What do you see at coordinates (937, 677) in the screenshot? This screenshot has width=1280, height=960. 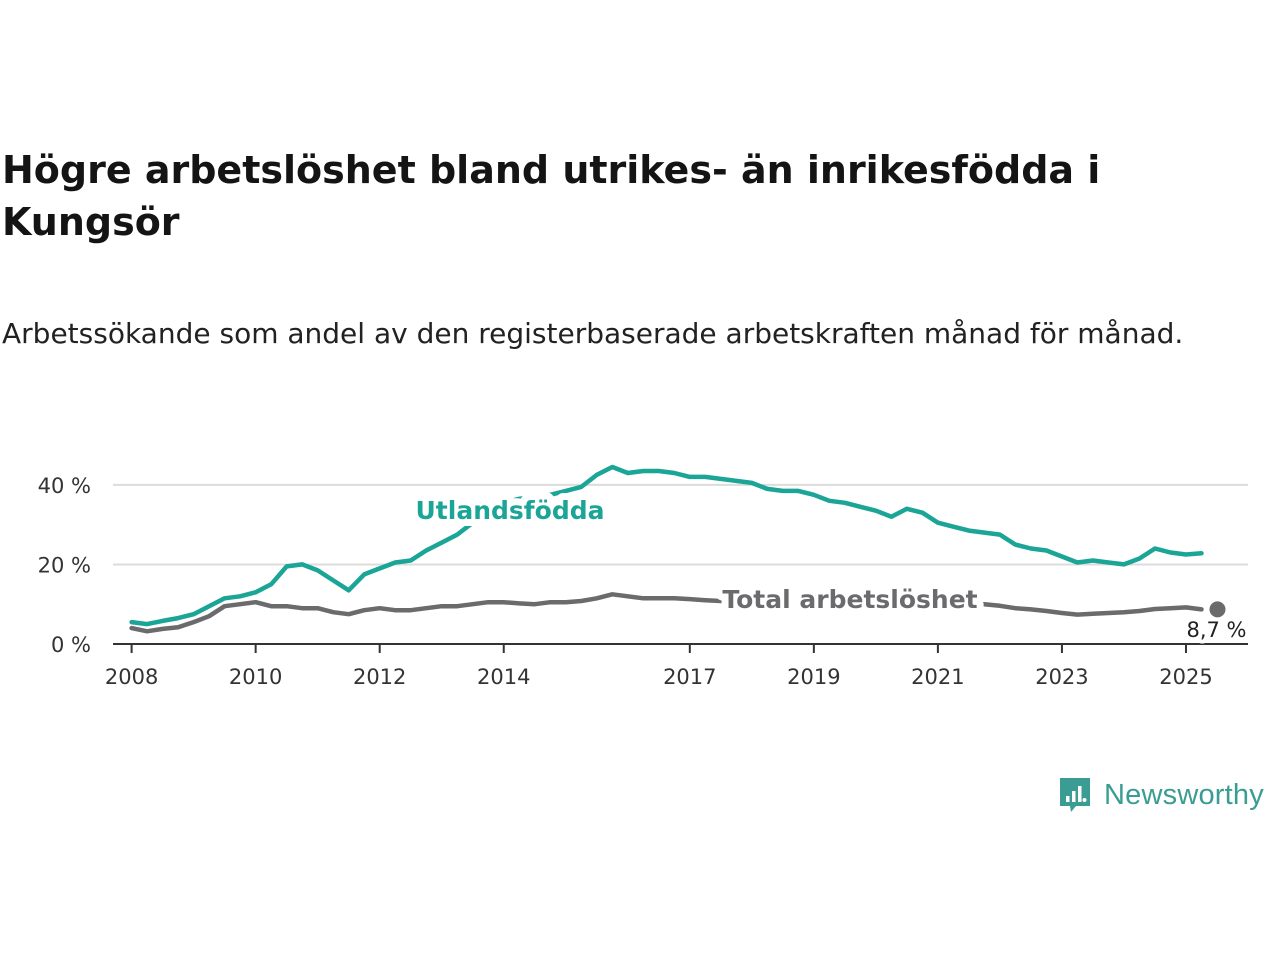 I see `x-tick-label: 2021` at bounding box center [937, 677].